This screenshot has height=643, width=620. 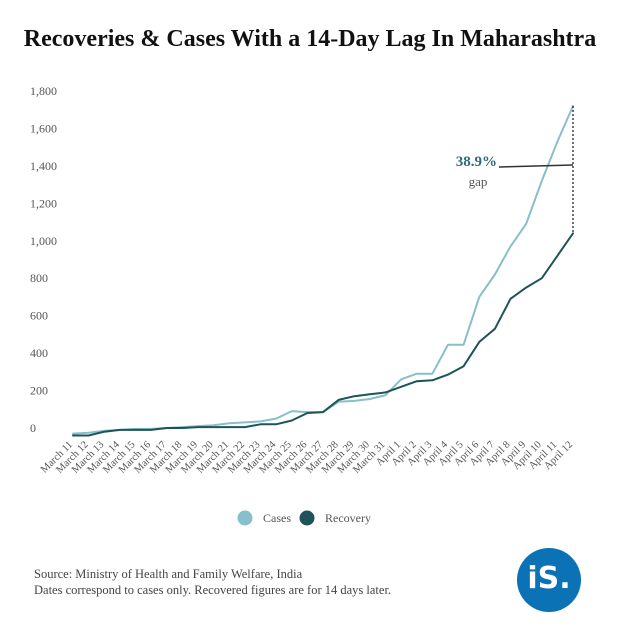 I want to click on y-tick-label: 1,400, so click(x=43, y=166).